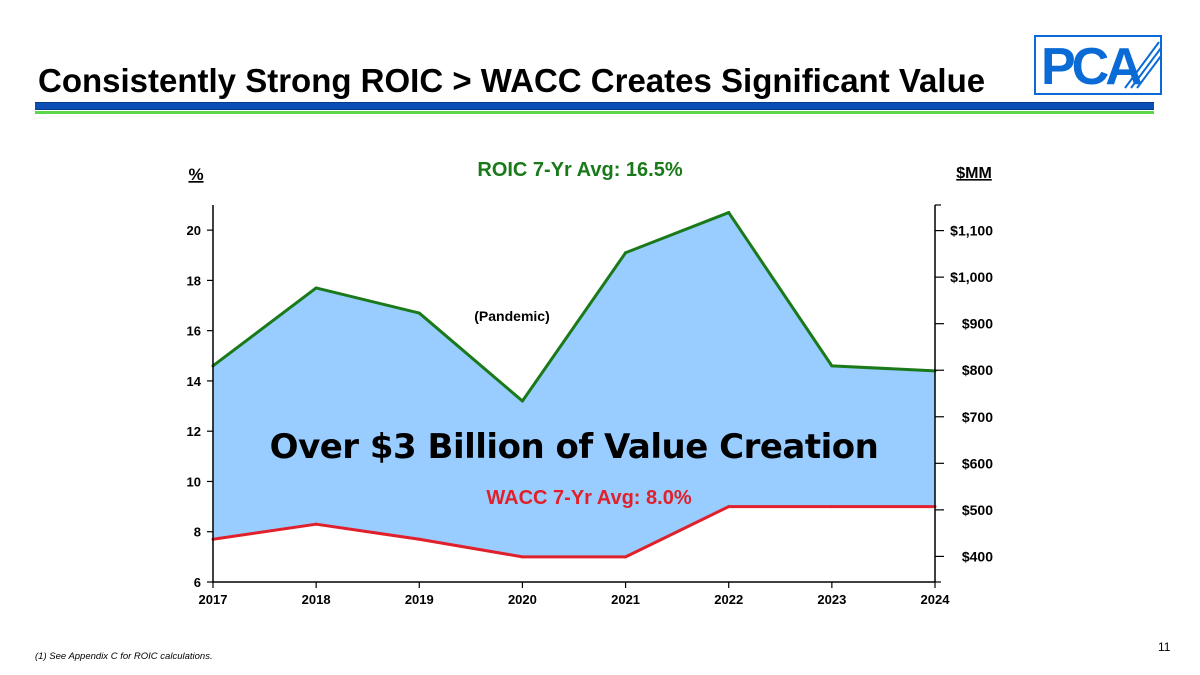 The image size is (1200, 675). I want to click on wacc-point-2022, so click(729, 507).